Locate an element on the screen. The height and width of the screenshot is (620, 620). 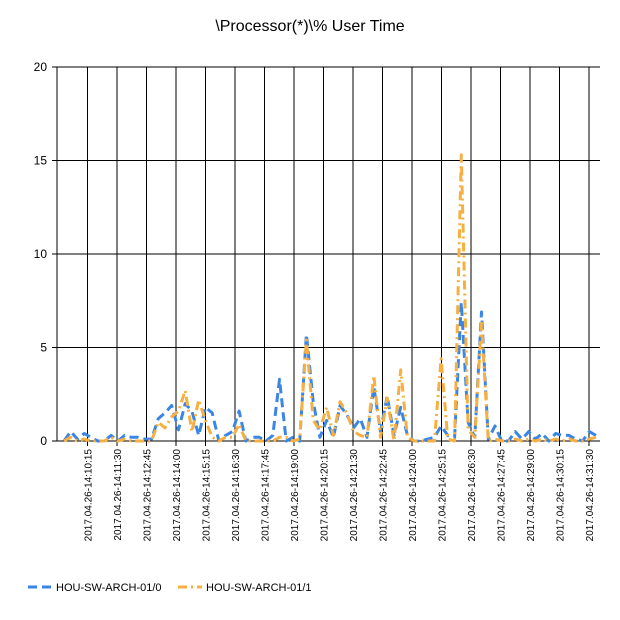
y-tick-label: 5 is located at coordinates (43, 348).